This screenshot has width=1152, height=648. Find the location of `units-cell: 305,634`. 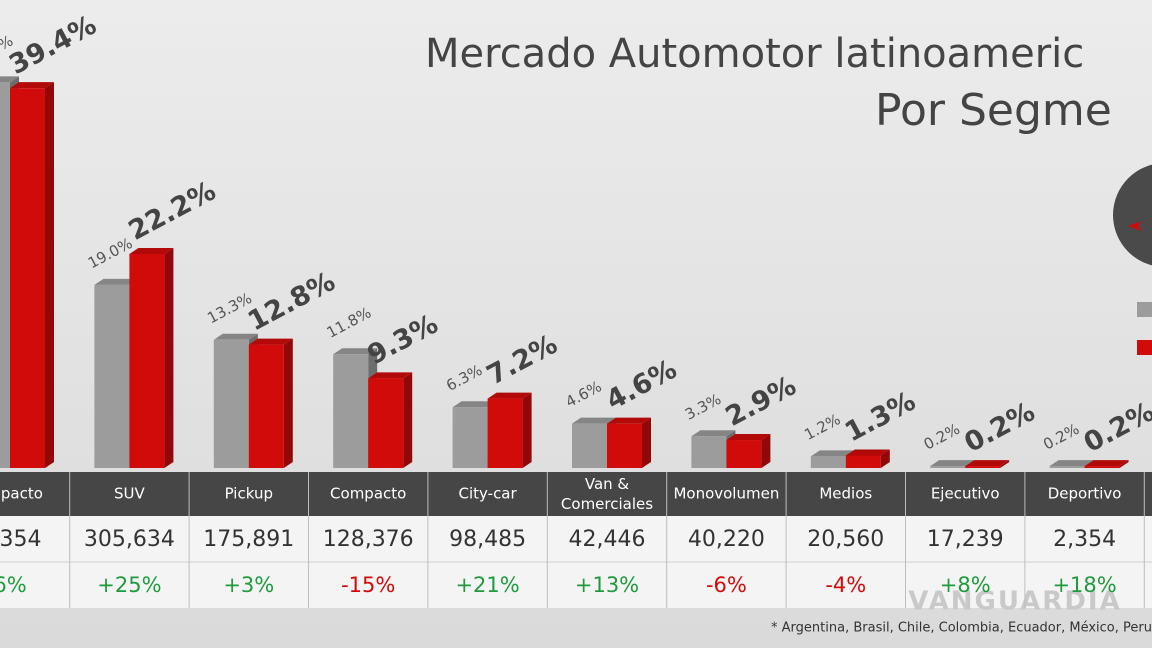

units-cell: 305,634 is located at coordinates (129, 539).